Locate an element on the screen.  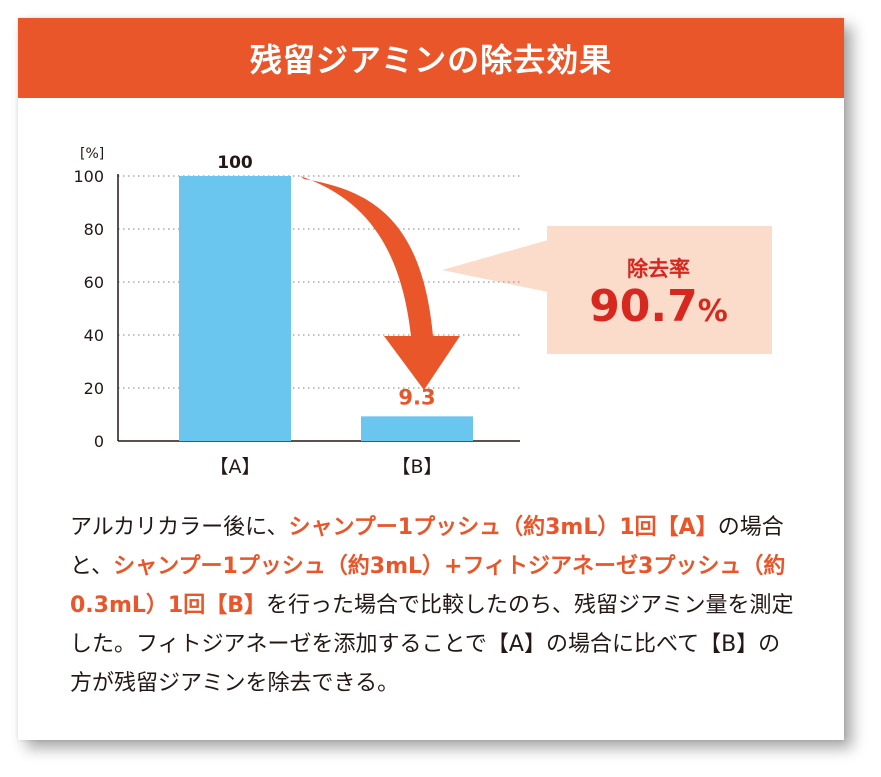
y-tick-label: 0 is located at coordinates (99, 441).